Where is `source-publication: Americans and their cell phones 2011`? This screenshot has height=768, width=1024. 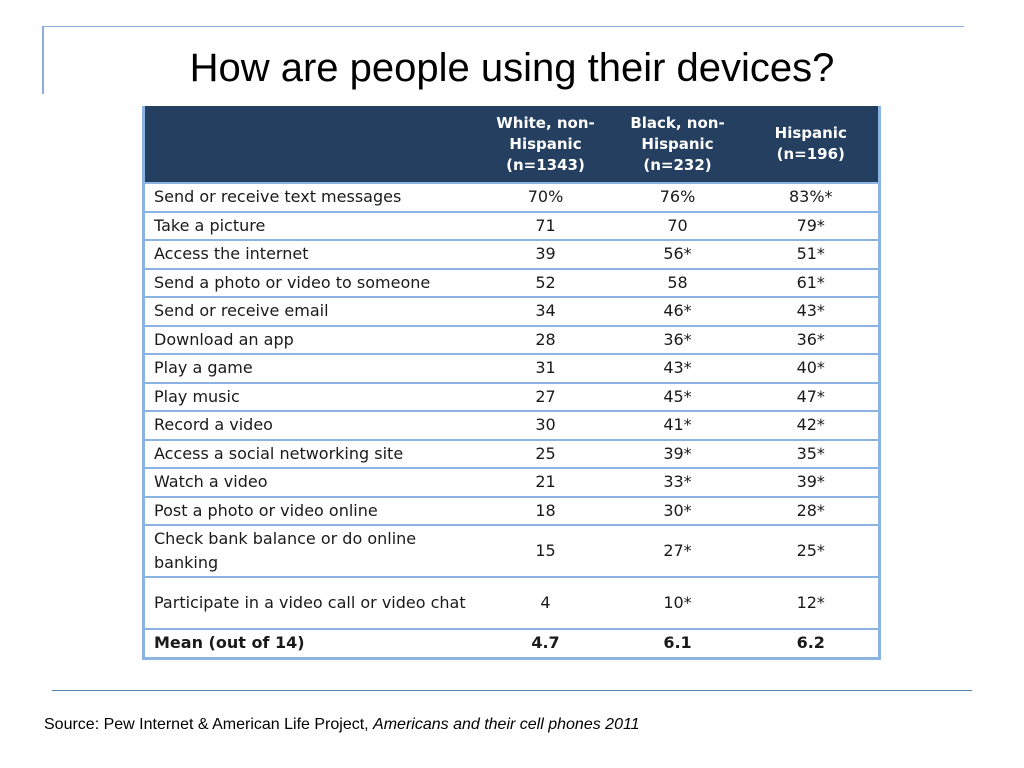
source-publication: Americans and their cell phones 2011 is located at coordinates (506, 724).